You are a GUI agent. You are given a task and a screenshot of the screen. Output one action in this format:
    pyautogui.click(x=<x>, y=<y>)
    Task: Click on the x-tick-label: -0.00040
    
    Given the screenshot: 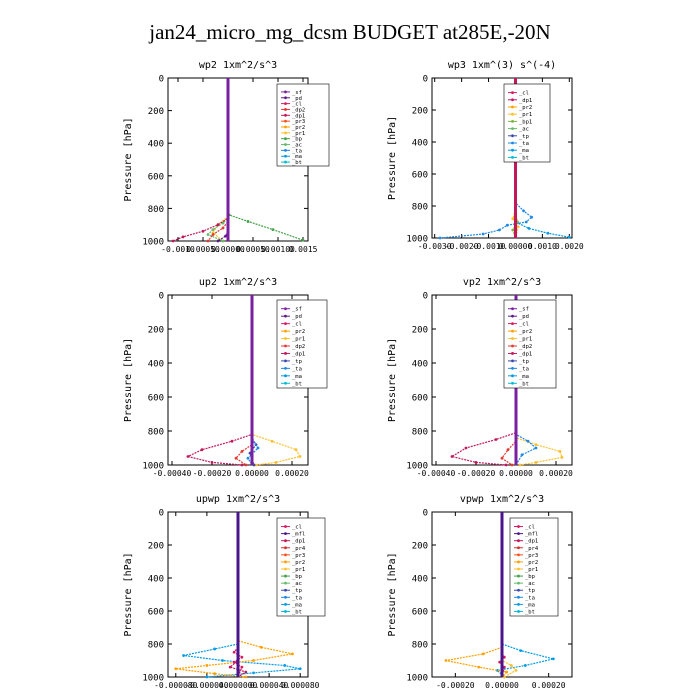 What is the action you would take?
    pyautogui.click(x=436, y=473)
    